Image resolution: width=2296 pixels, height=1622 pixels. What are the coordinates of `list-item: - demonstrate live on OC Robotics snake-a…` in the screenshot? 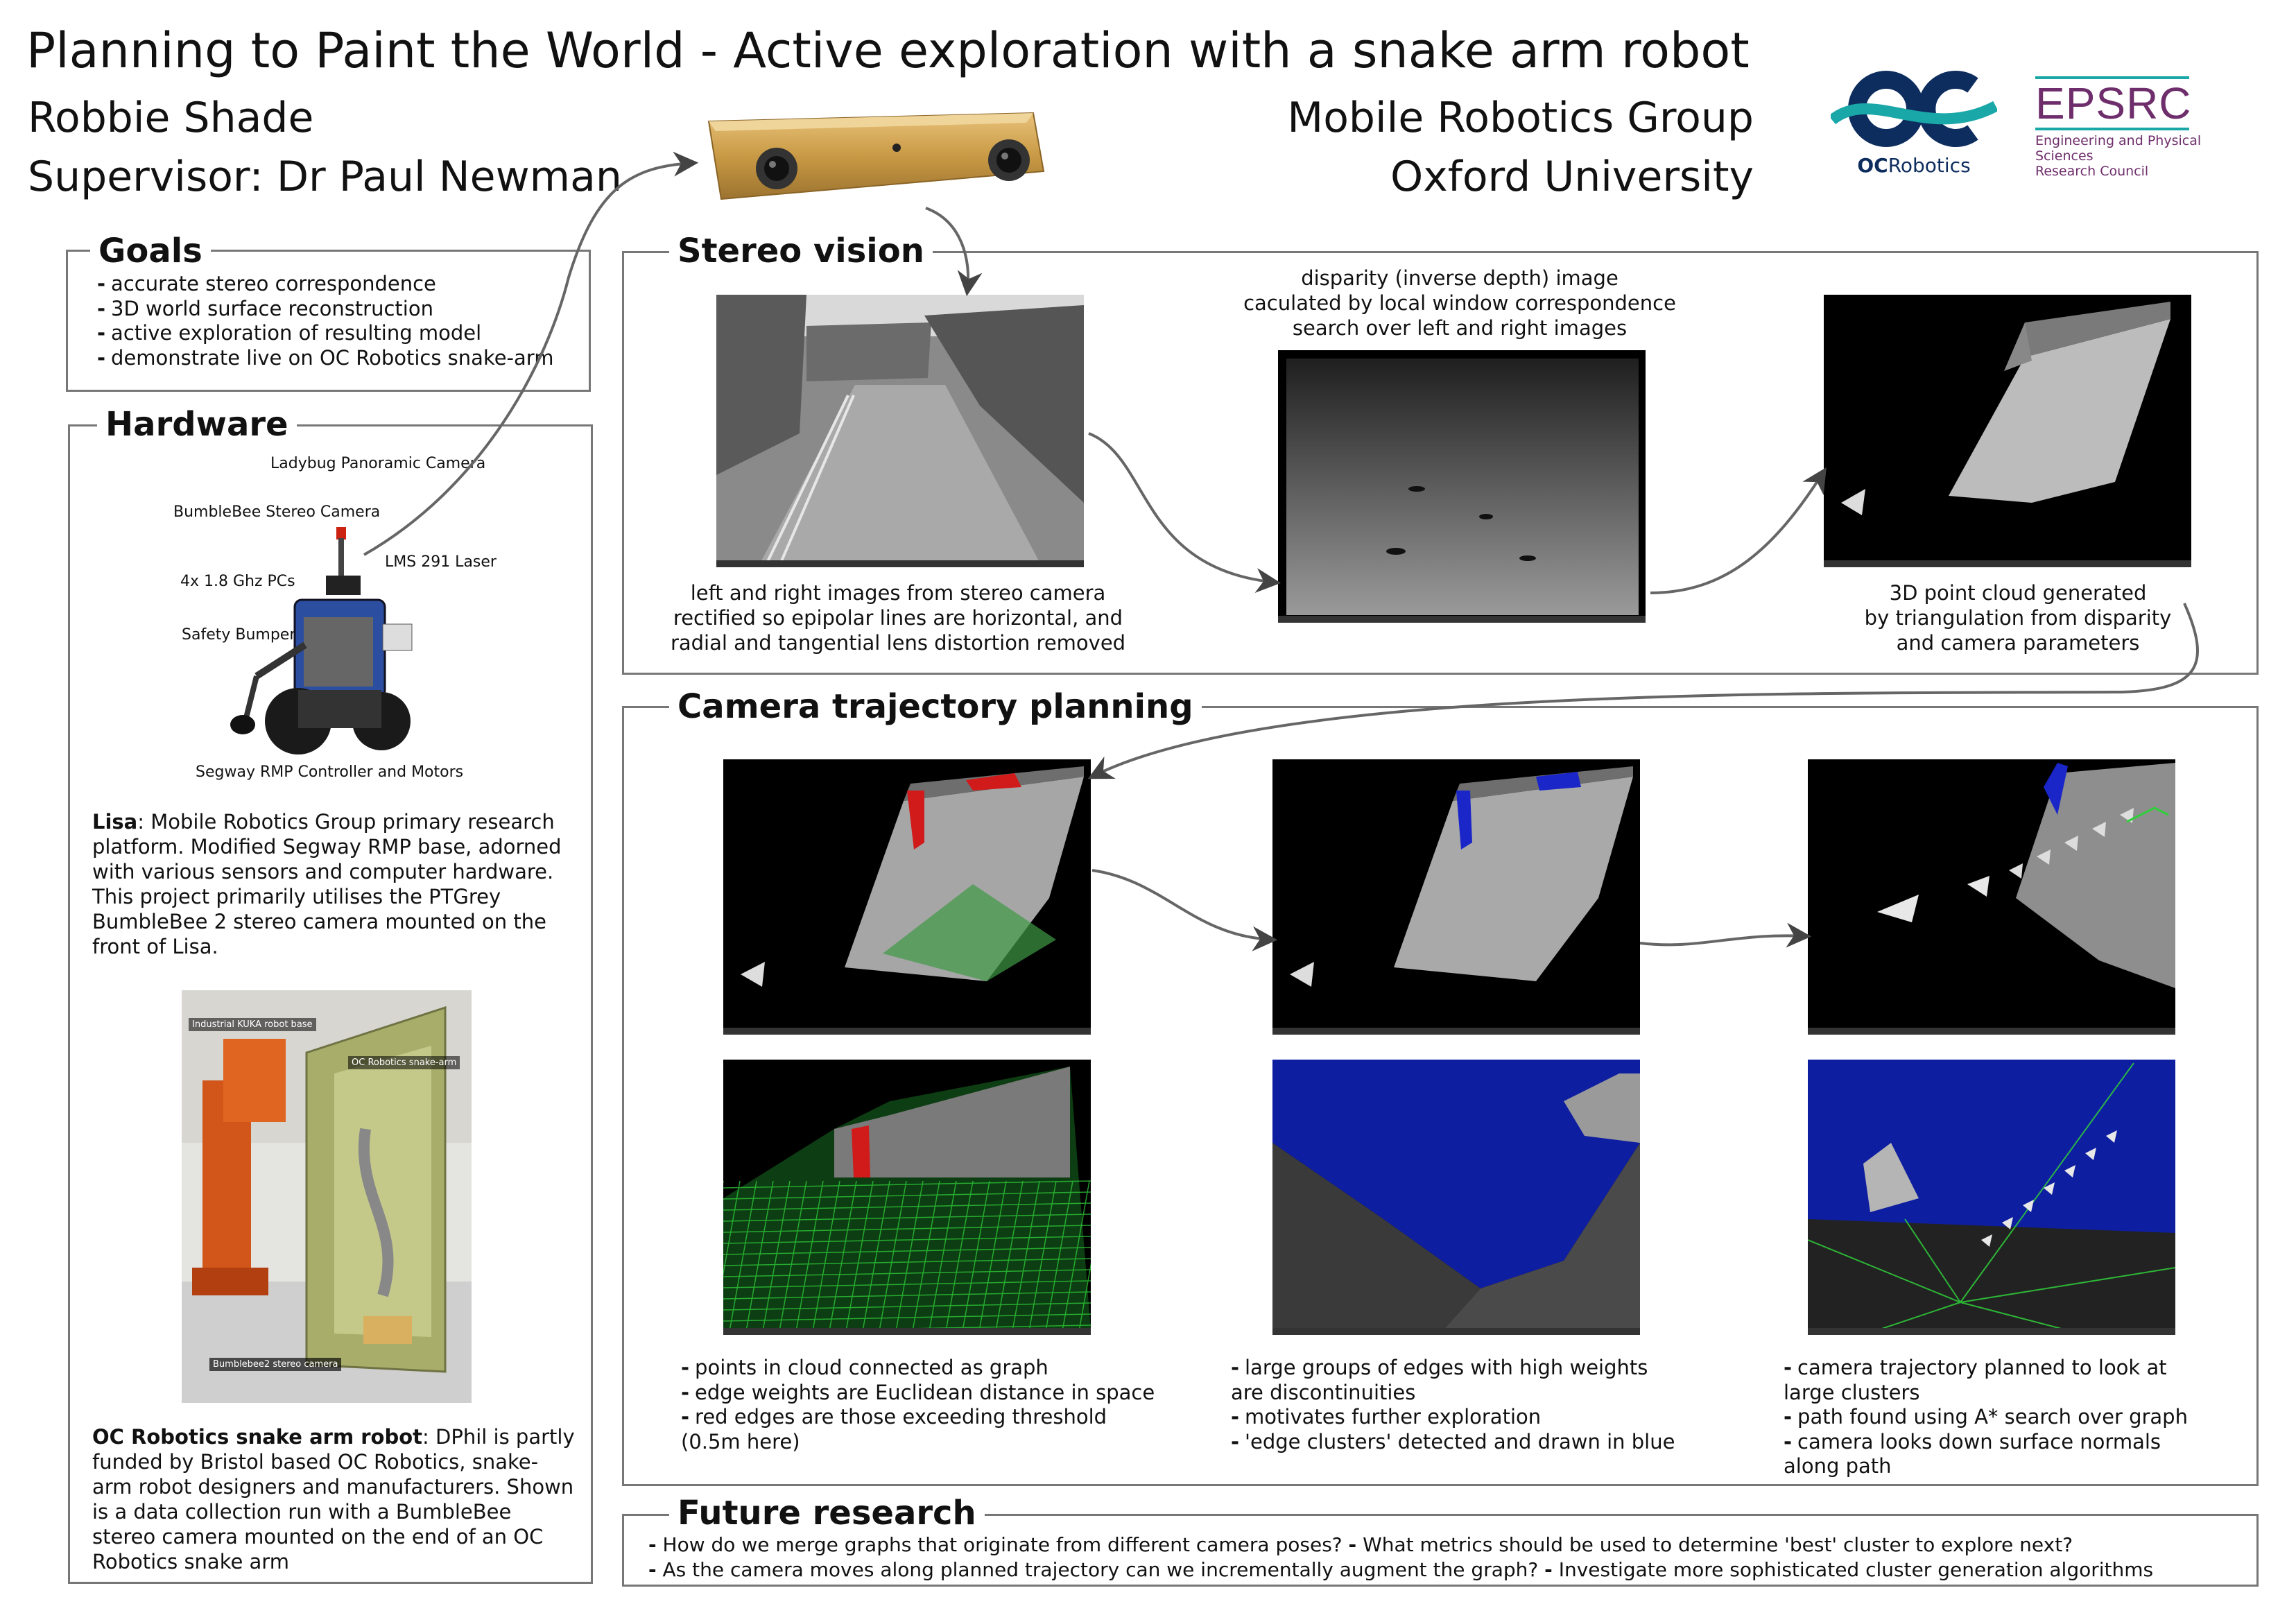 It's located at (325, 357).